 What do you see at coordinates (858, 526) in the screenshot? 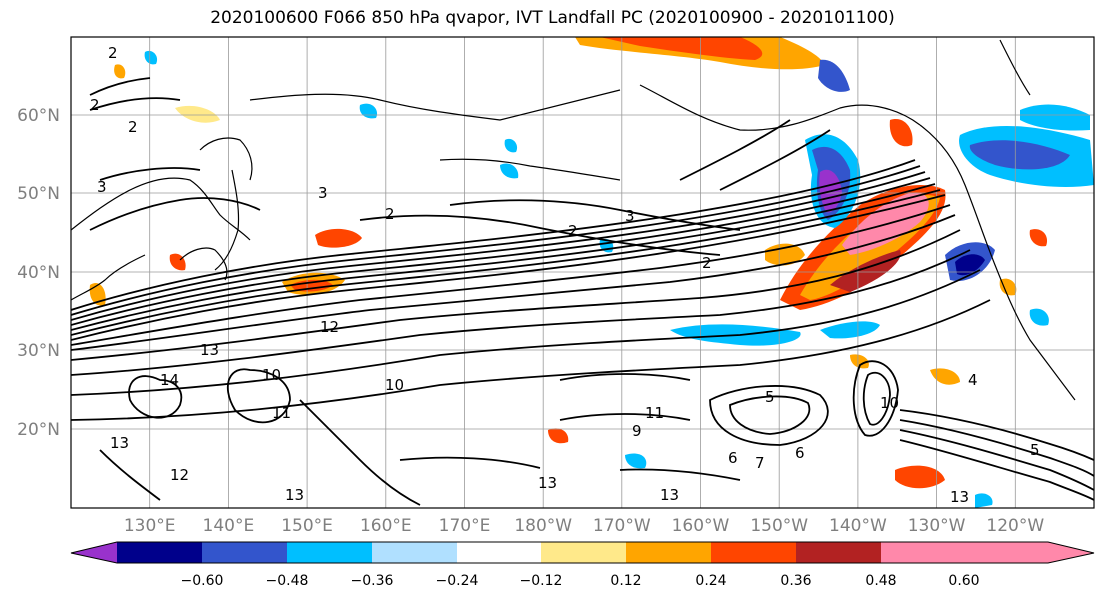
I see `lon-label: 140°W` at bounding box center [858, 526].